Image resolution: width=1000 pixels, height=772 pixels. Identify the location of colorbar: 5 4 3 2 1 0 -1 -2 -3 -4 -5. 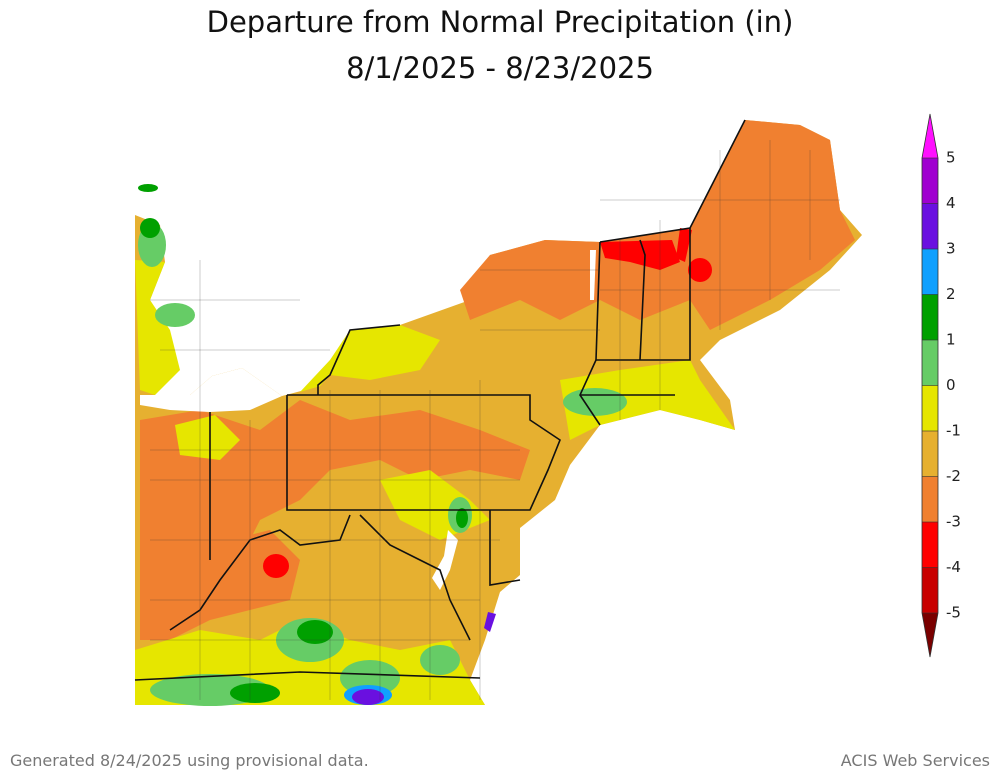
(941, 385).